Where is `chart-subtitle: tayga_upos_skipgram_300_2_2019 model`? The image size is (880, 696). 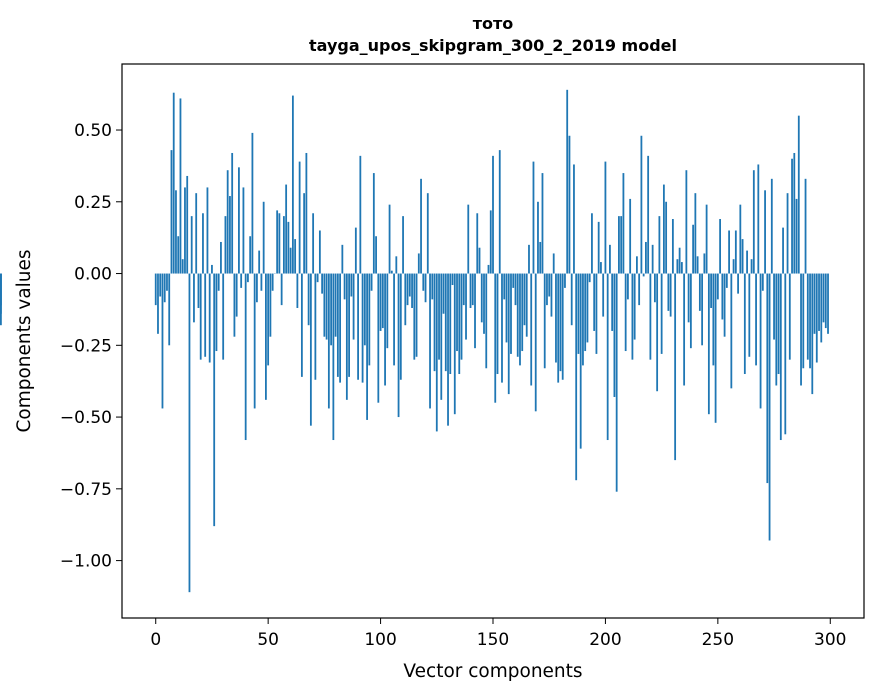
chart-subtitle: tayga_upos_skipgram_300_2_2019 model is located at coordinates (493, 45).